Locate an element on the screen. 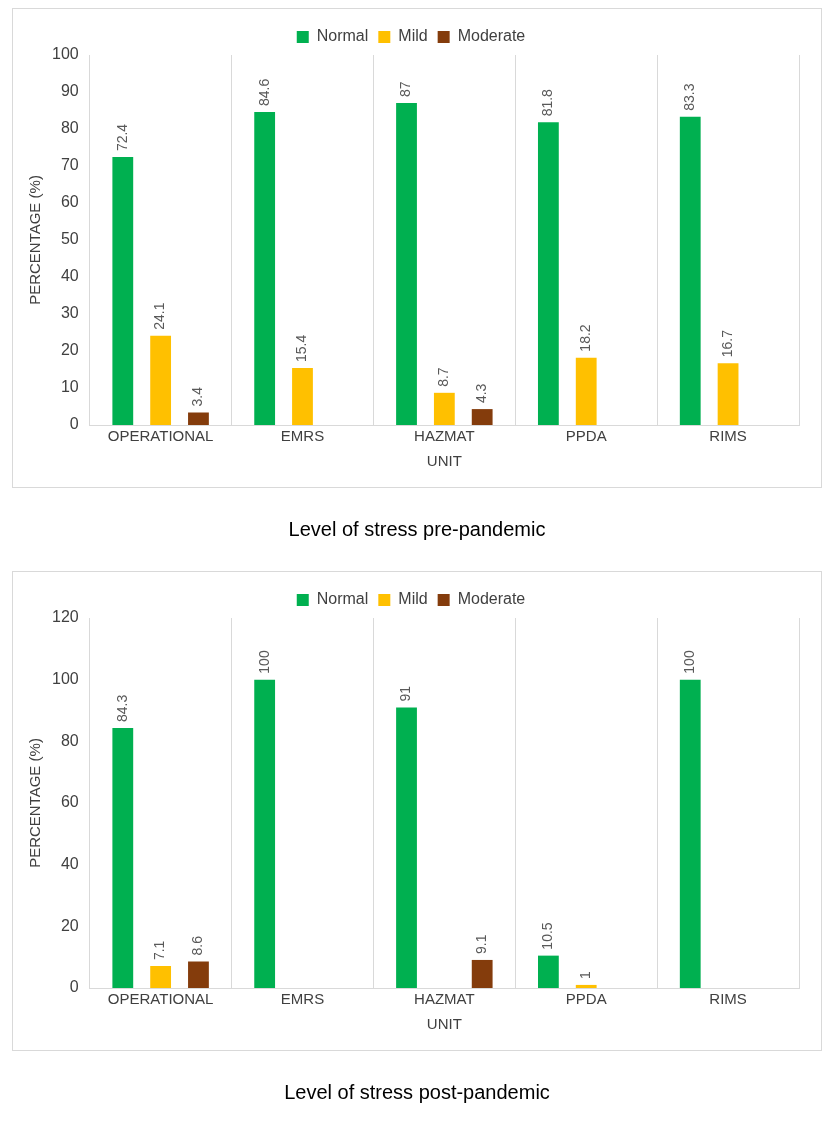 The image size is (838, 1139). data-label: 81.8 is located at coordinates (547, 102).